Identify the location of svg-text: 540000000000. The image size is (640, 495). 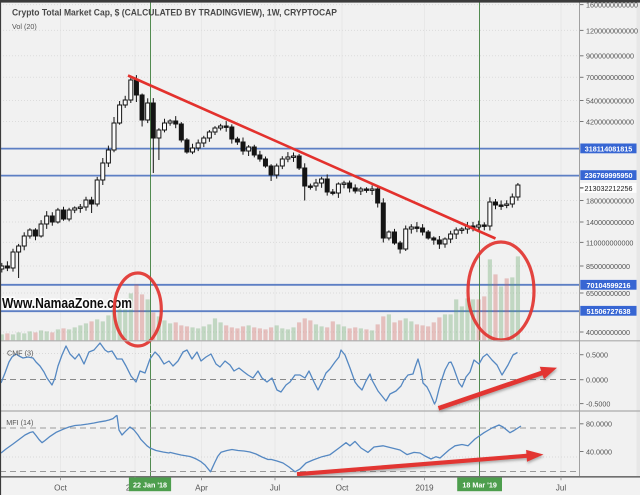
(610, 100).